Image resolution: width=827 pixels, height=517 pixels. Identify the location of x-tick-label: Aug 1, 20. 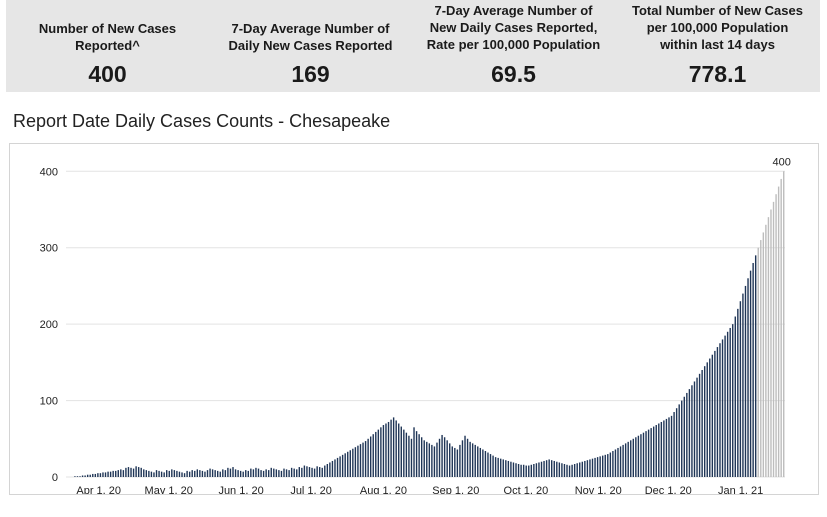
(383, 489).